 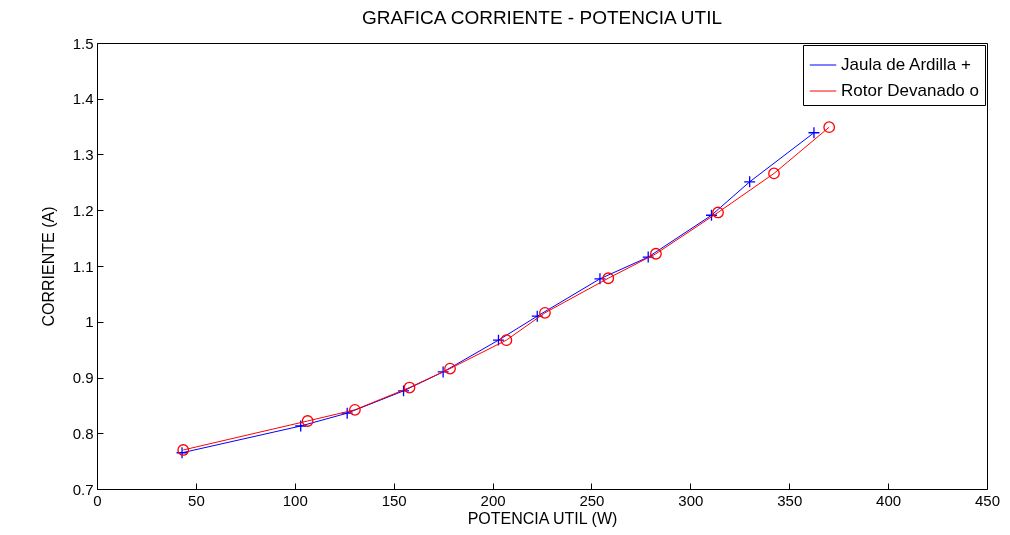 I want to click on x-tick-label: 300, so click(x=691, y=500).